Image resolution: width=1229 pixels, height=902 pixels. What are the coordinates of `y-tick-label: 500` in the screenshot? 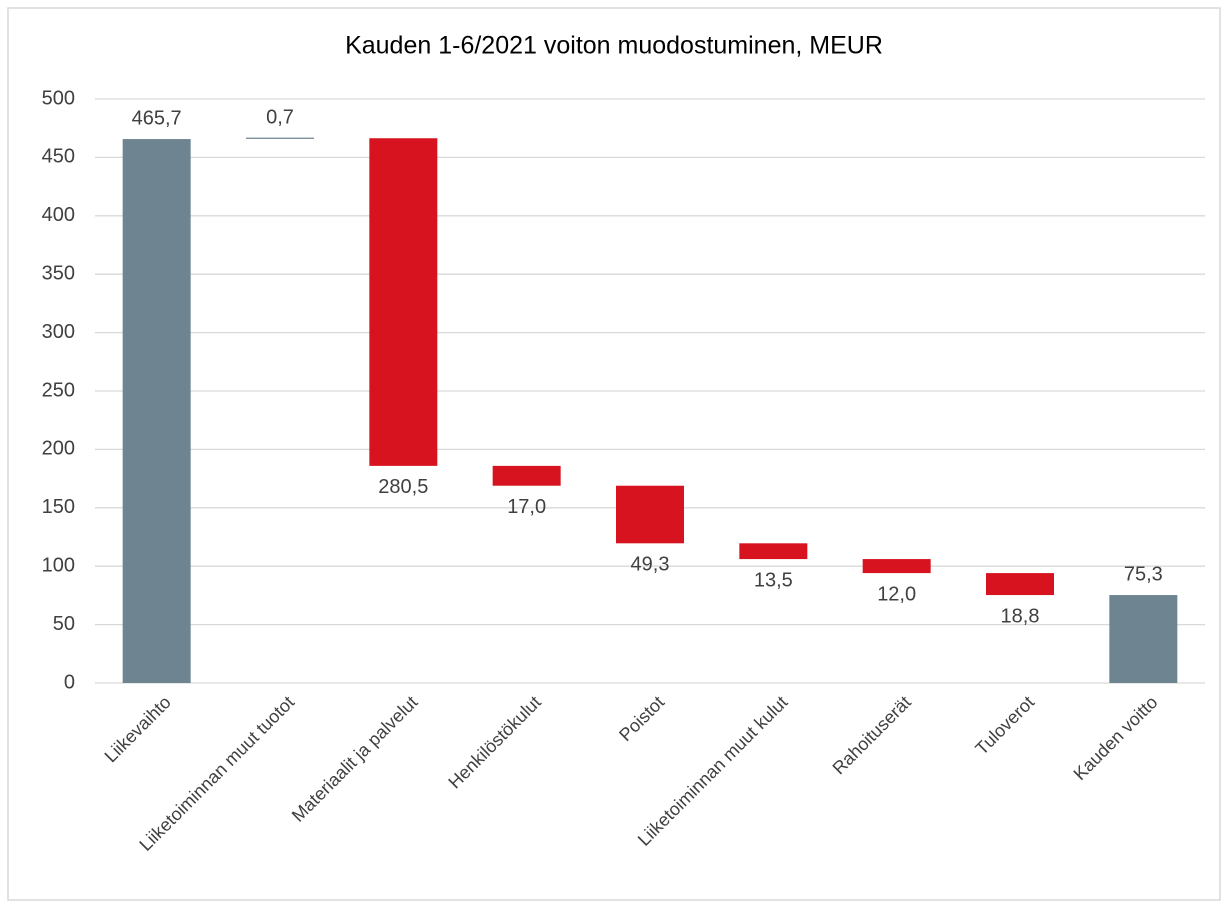 It's located at (58, 98).